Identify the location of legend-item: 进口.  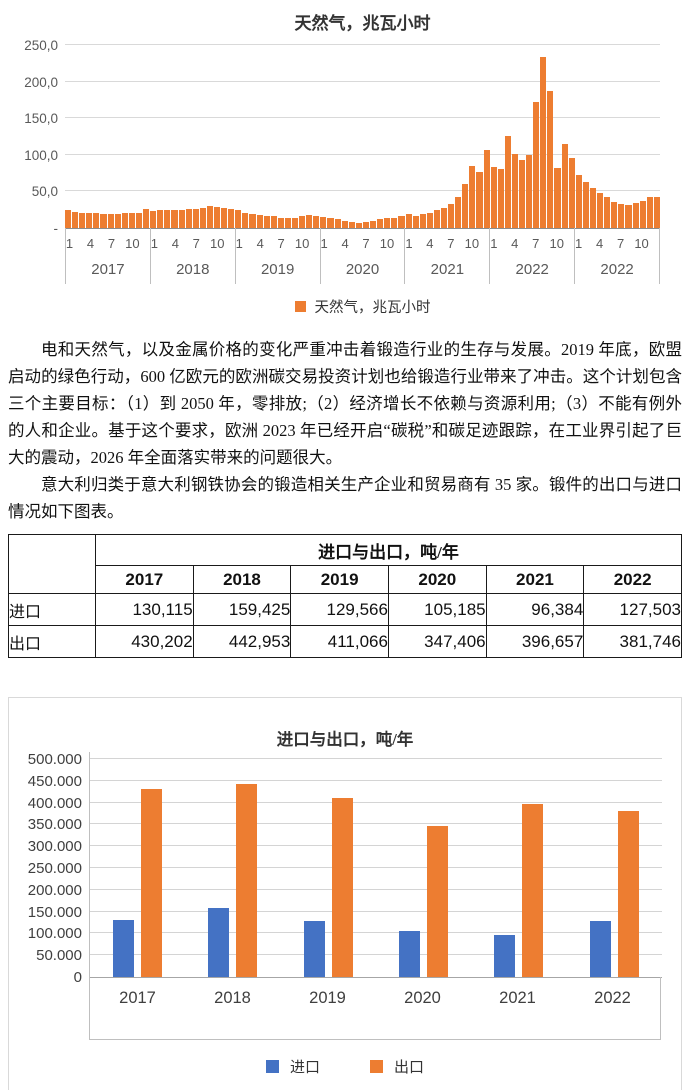
(292, 1066).